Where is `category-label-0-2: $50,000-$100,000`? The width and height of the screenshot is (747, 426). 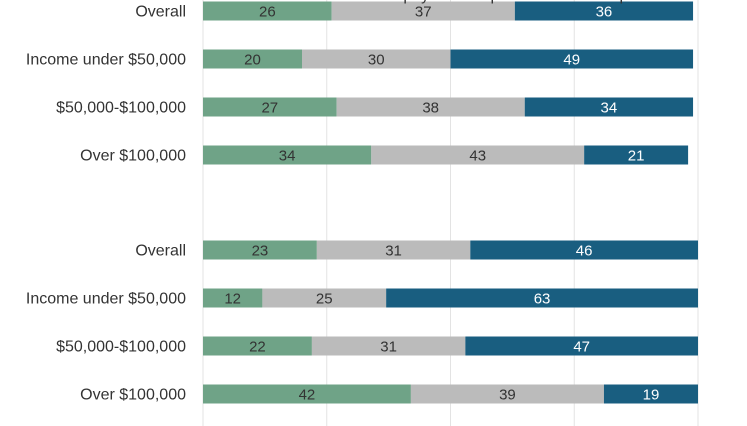
category-label-0-2: $50,000-$100,000 is located at coordinates (121, 108).